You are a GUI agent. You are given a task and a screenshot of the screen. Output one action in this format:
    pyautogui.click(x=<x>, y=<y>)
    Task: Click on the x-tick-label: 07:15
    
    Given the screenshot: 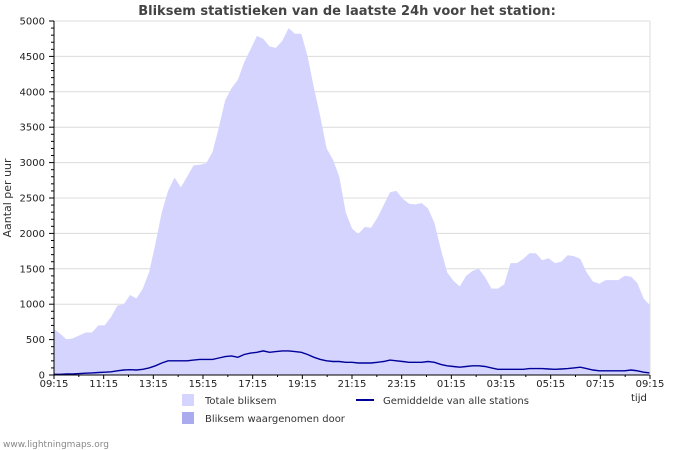 What is the action you would take?
    pyautogui.click(x=600, y=384)
    